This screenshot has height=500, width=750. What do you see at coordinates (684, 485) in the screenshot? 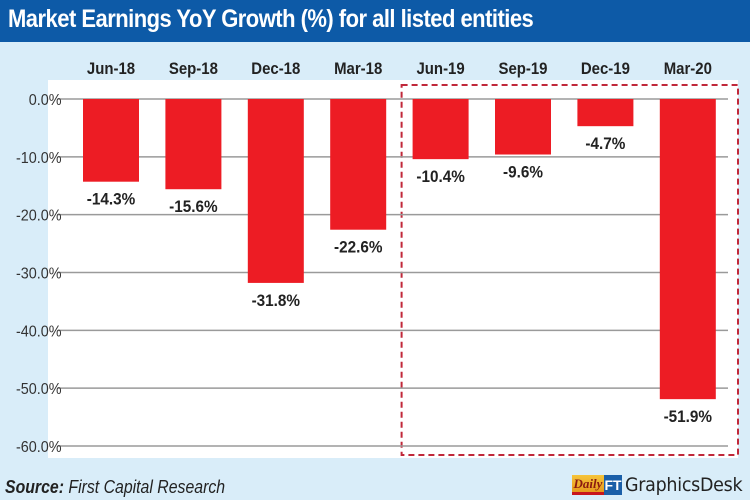
I see `logo-text: GraphicsDesk` at bounding box center [684, 485].